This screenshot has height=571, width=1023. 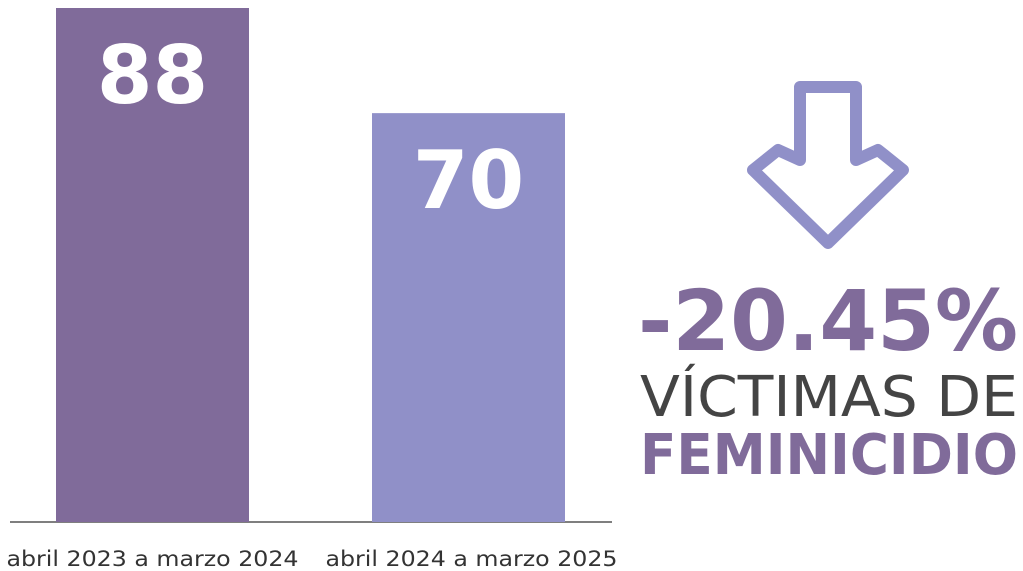 What do you see at coordinates (472, 559) in the screenshot?
I see `x-tick-label: abril 2024 a marzo 2025` at bounding box center [472, 559].